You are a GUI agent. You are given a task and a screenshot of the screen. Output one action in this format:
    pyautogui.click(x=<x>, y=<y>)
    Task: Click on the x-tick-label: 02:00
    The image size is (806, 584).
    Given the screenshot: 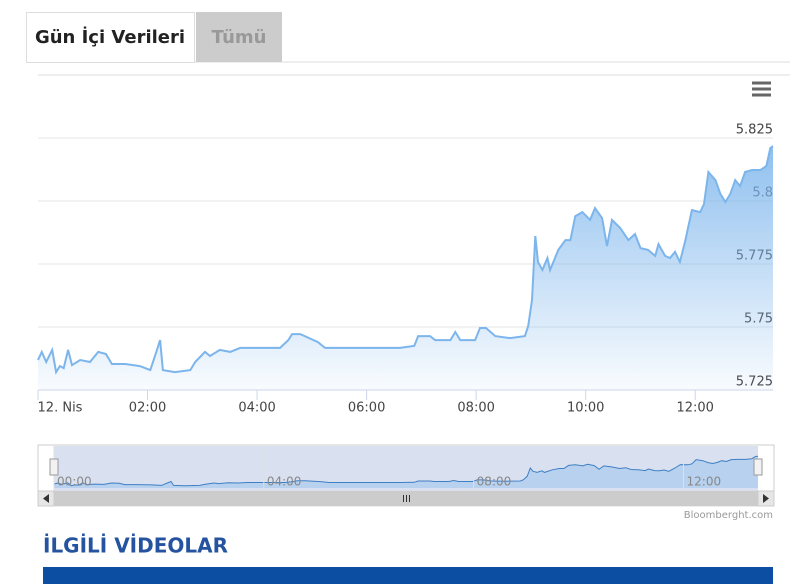 What is the action you would take?
    pyautogui.click(x=147, y=408)
    